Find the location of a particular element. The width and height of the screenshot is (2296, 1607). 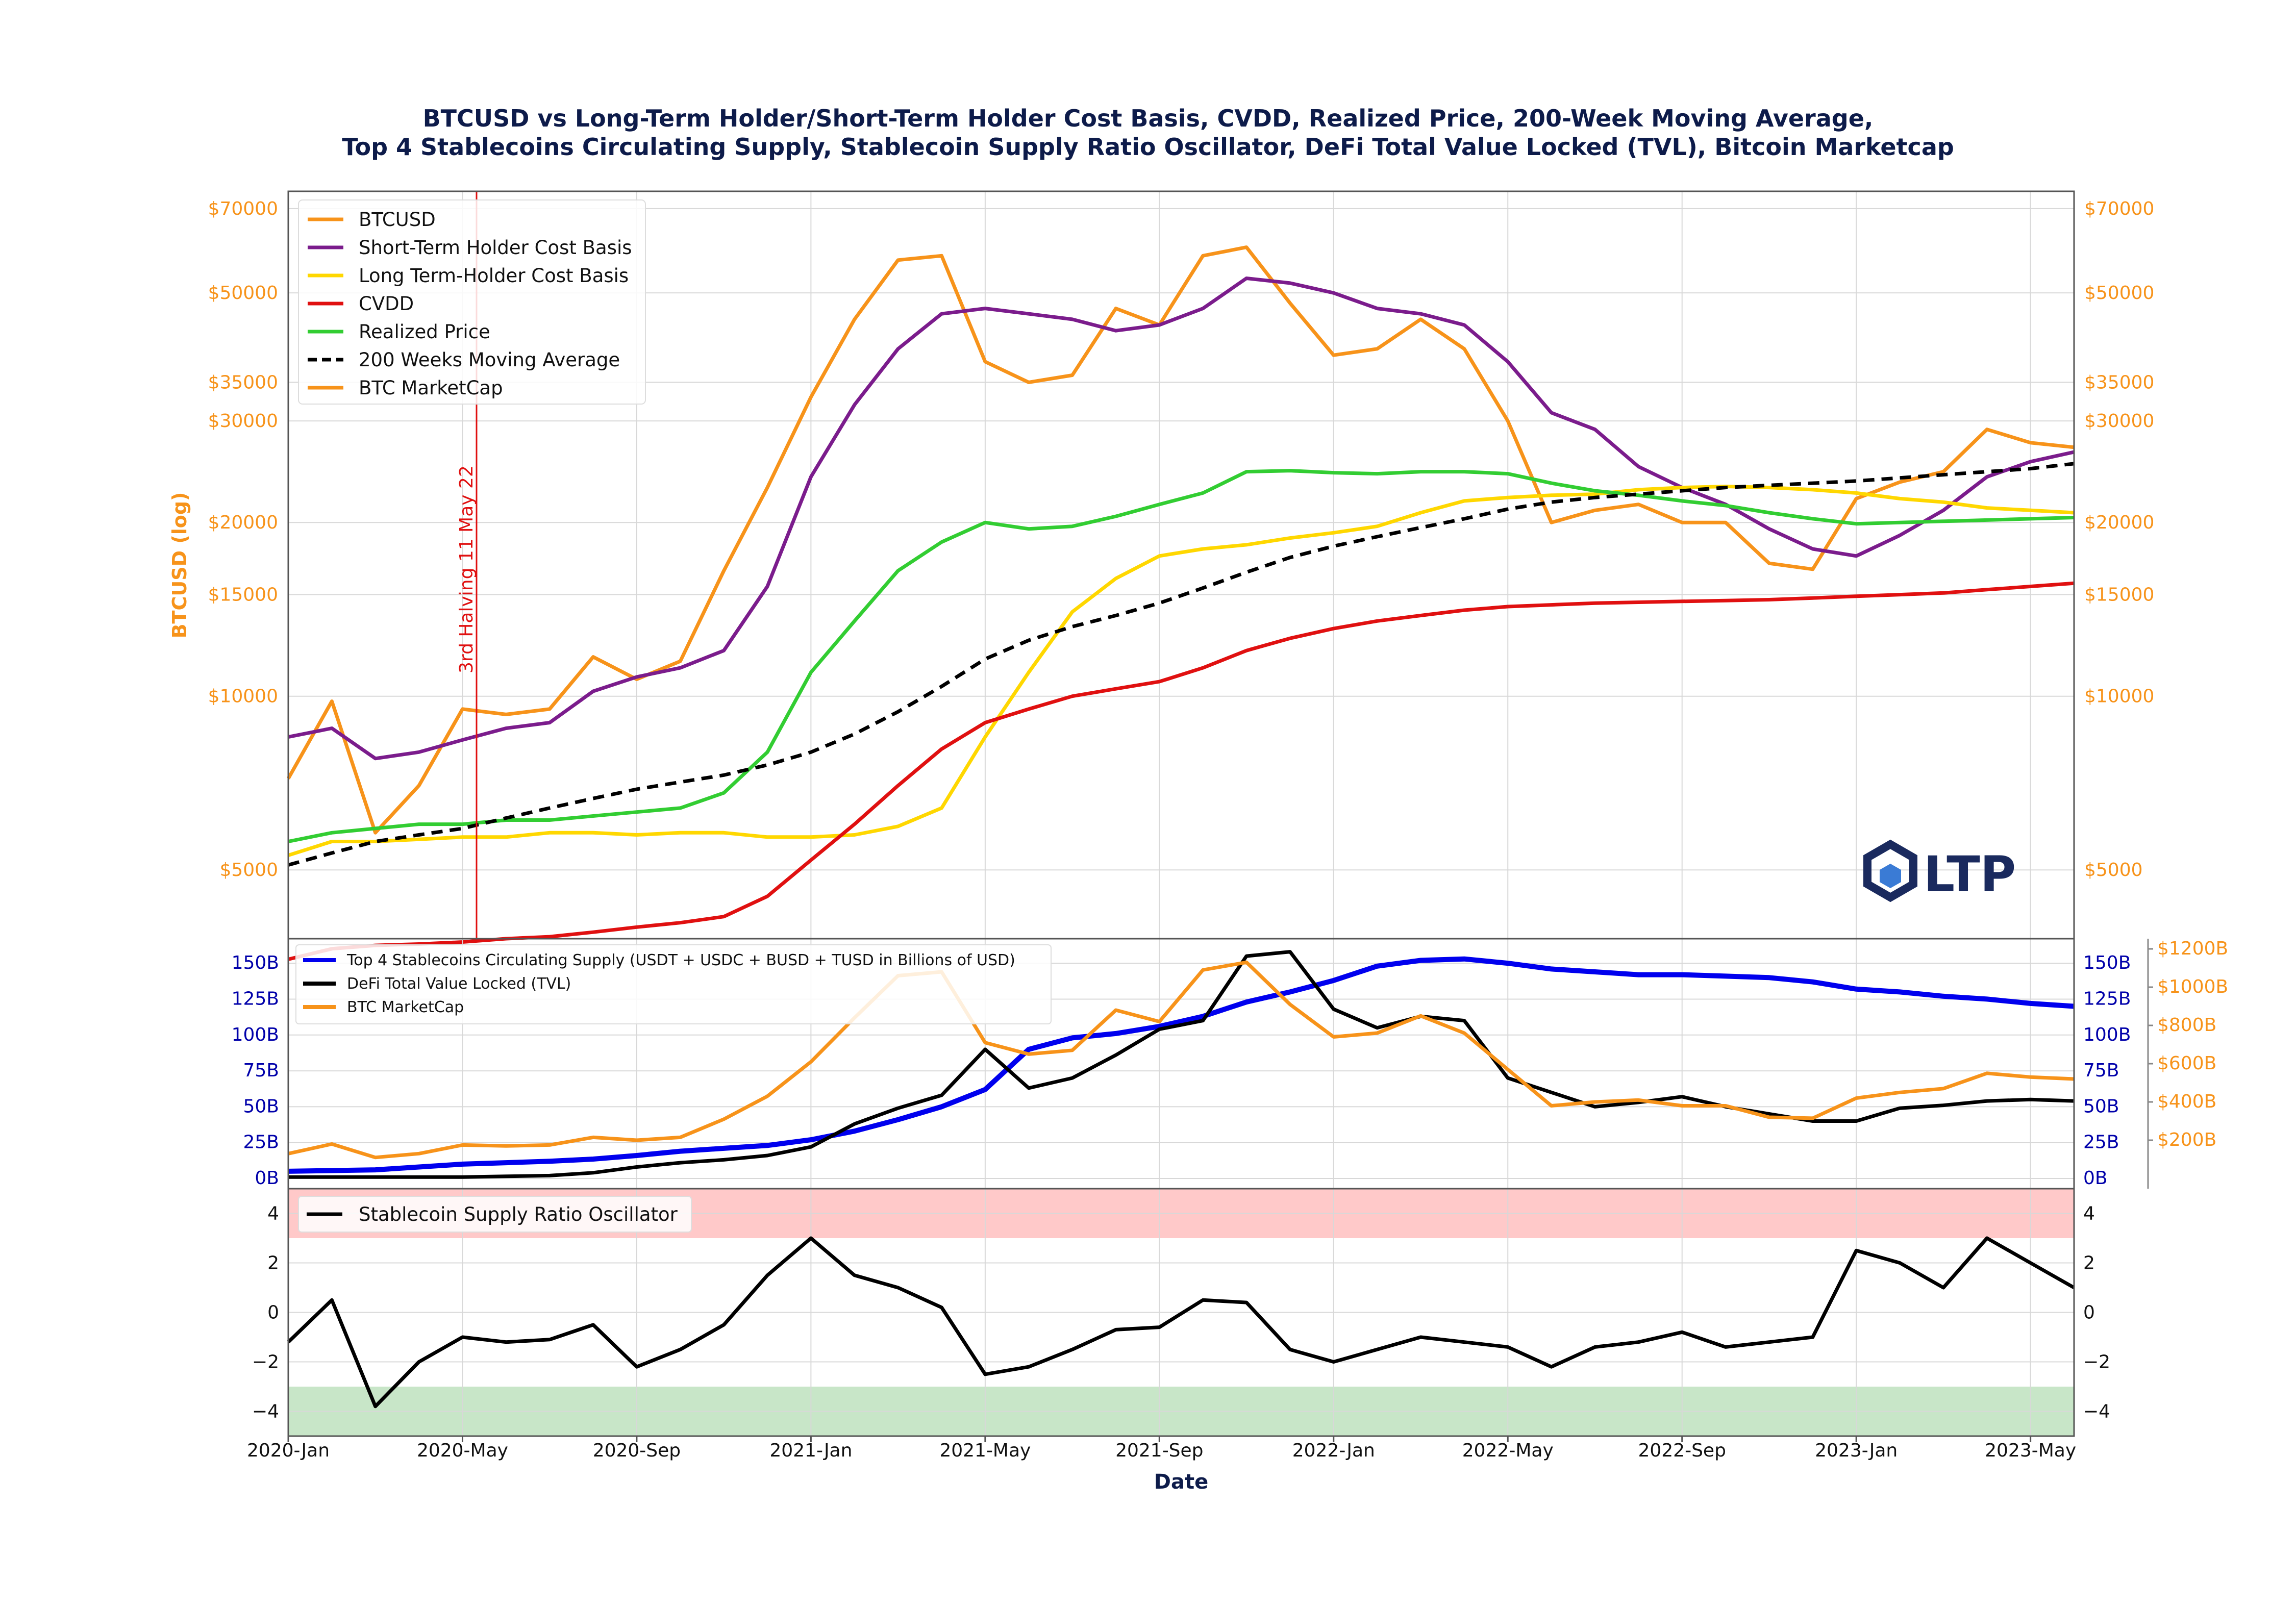

price-ytick-left: $15000 is located at coordinates (243, 595).